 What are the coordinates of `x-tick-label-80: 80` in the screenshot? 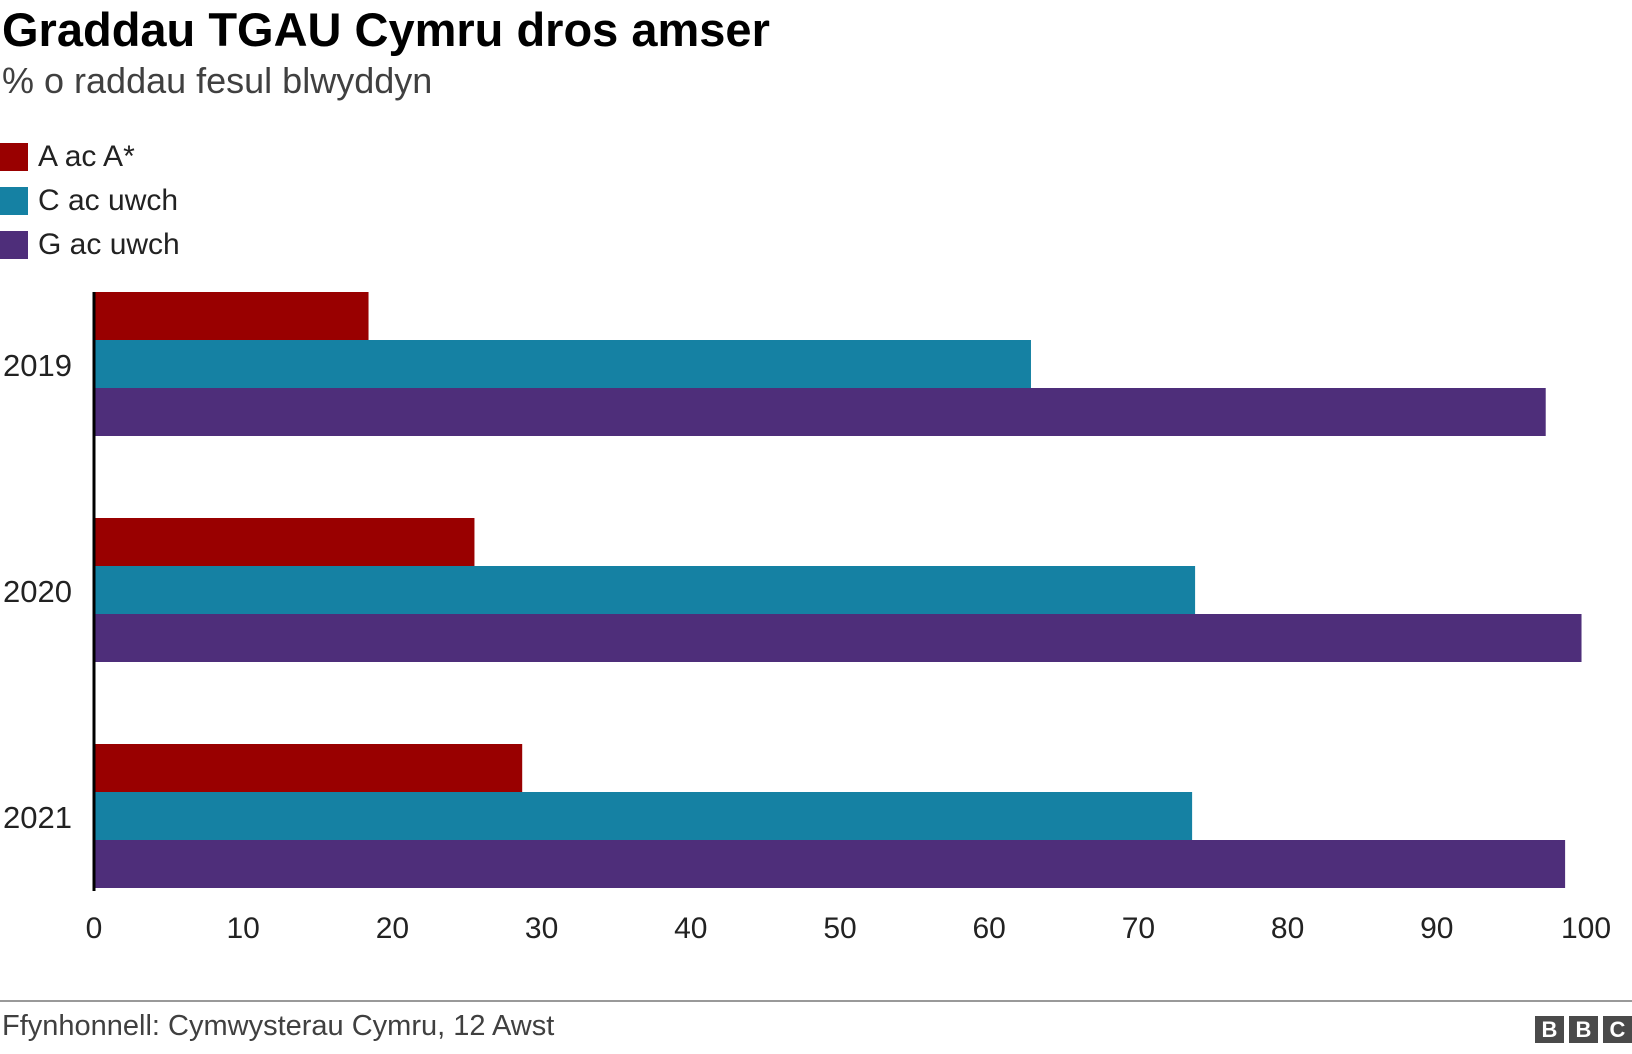 It's located at (1287, 928).